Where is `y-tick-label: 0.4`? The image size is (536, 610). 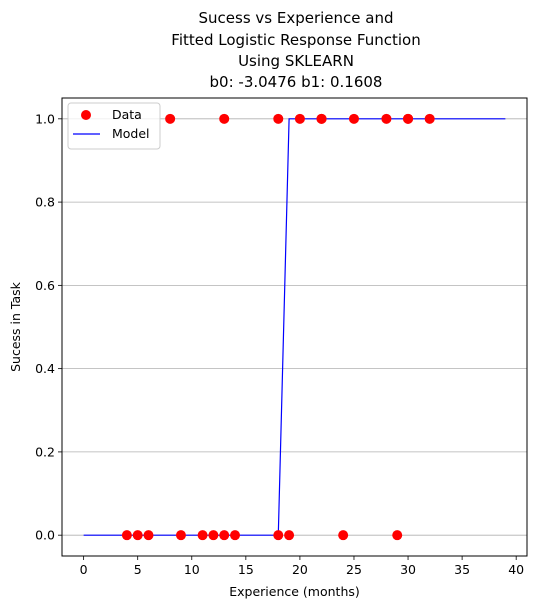 y-tick-label: 0.4 is located at coordinates (45, 368).